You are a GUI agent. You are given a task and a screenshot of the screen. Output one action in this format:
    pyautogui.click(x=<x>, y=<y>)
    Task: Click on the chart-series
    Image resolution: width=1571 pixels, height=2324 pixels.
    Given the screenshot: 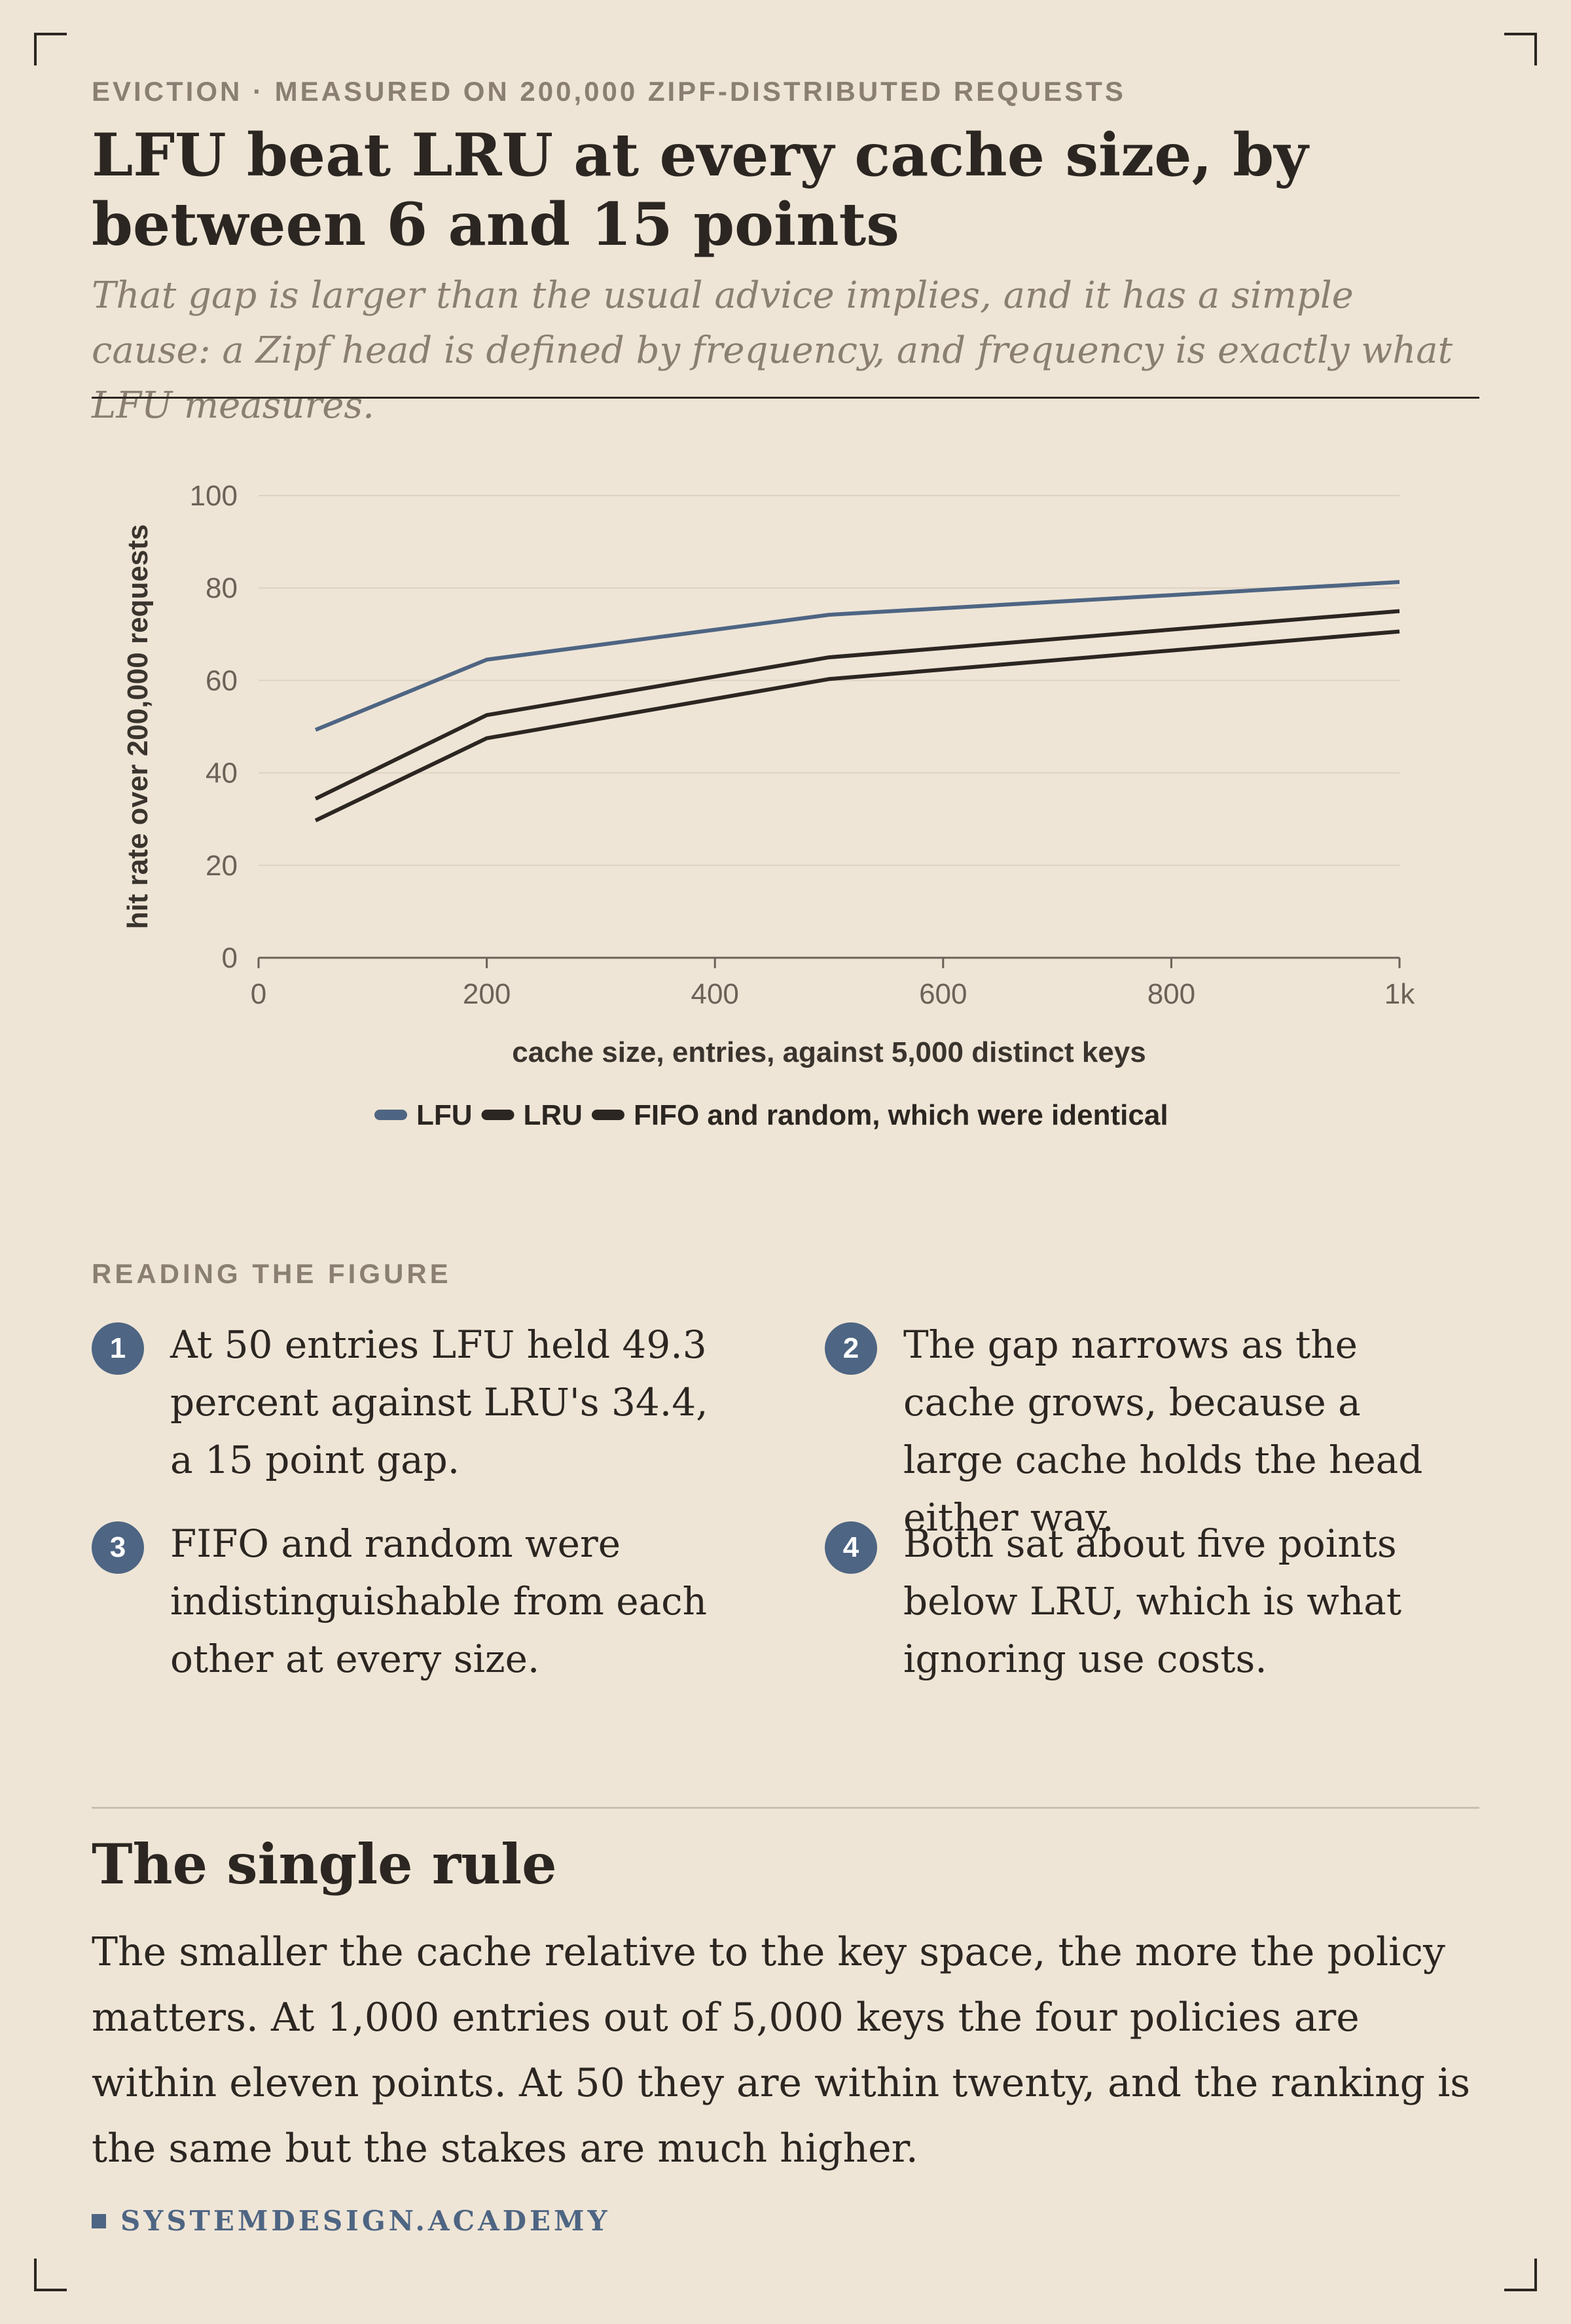 What is the action you would take?
    pyautogui.click(x=857, y=701)
    